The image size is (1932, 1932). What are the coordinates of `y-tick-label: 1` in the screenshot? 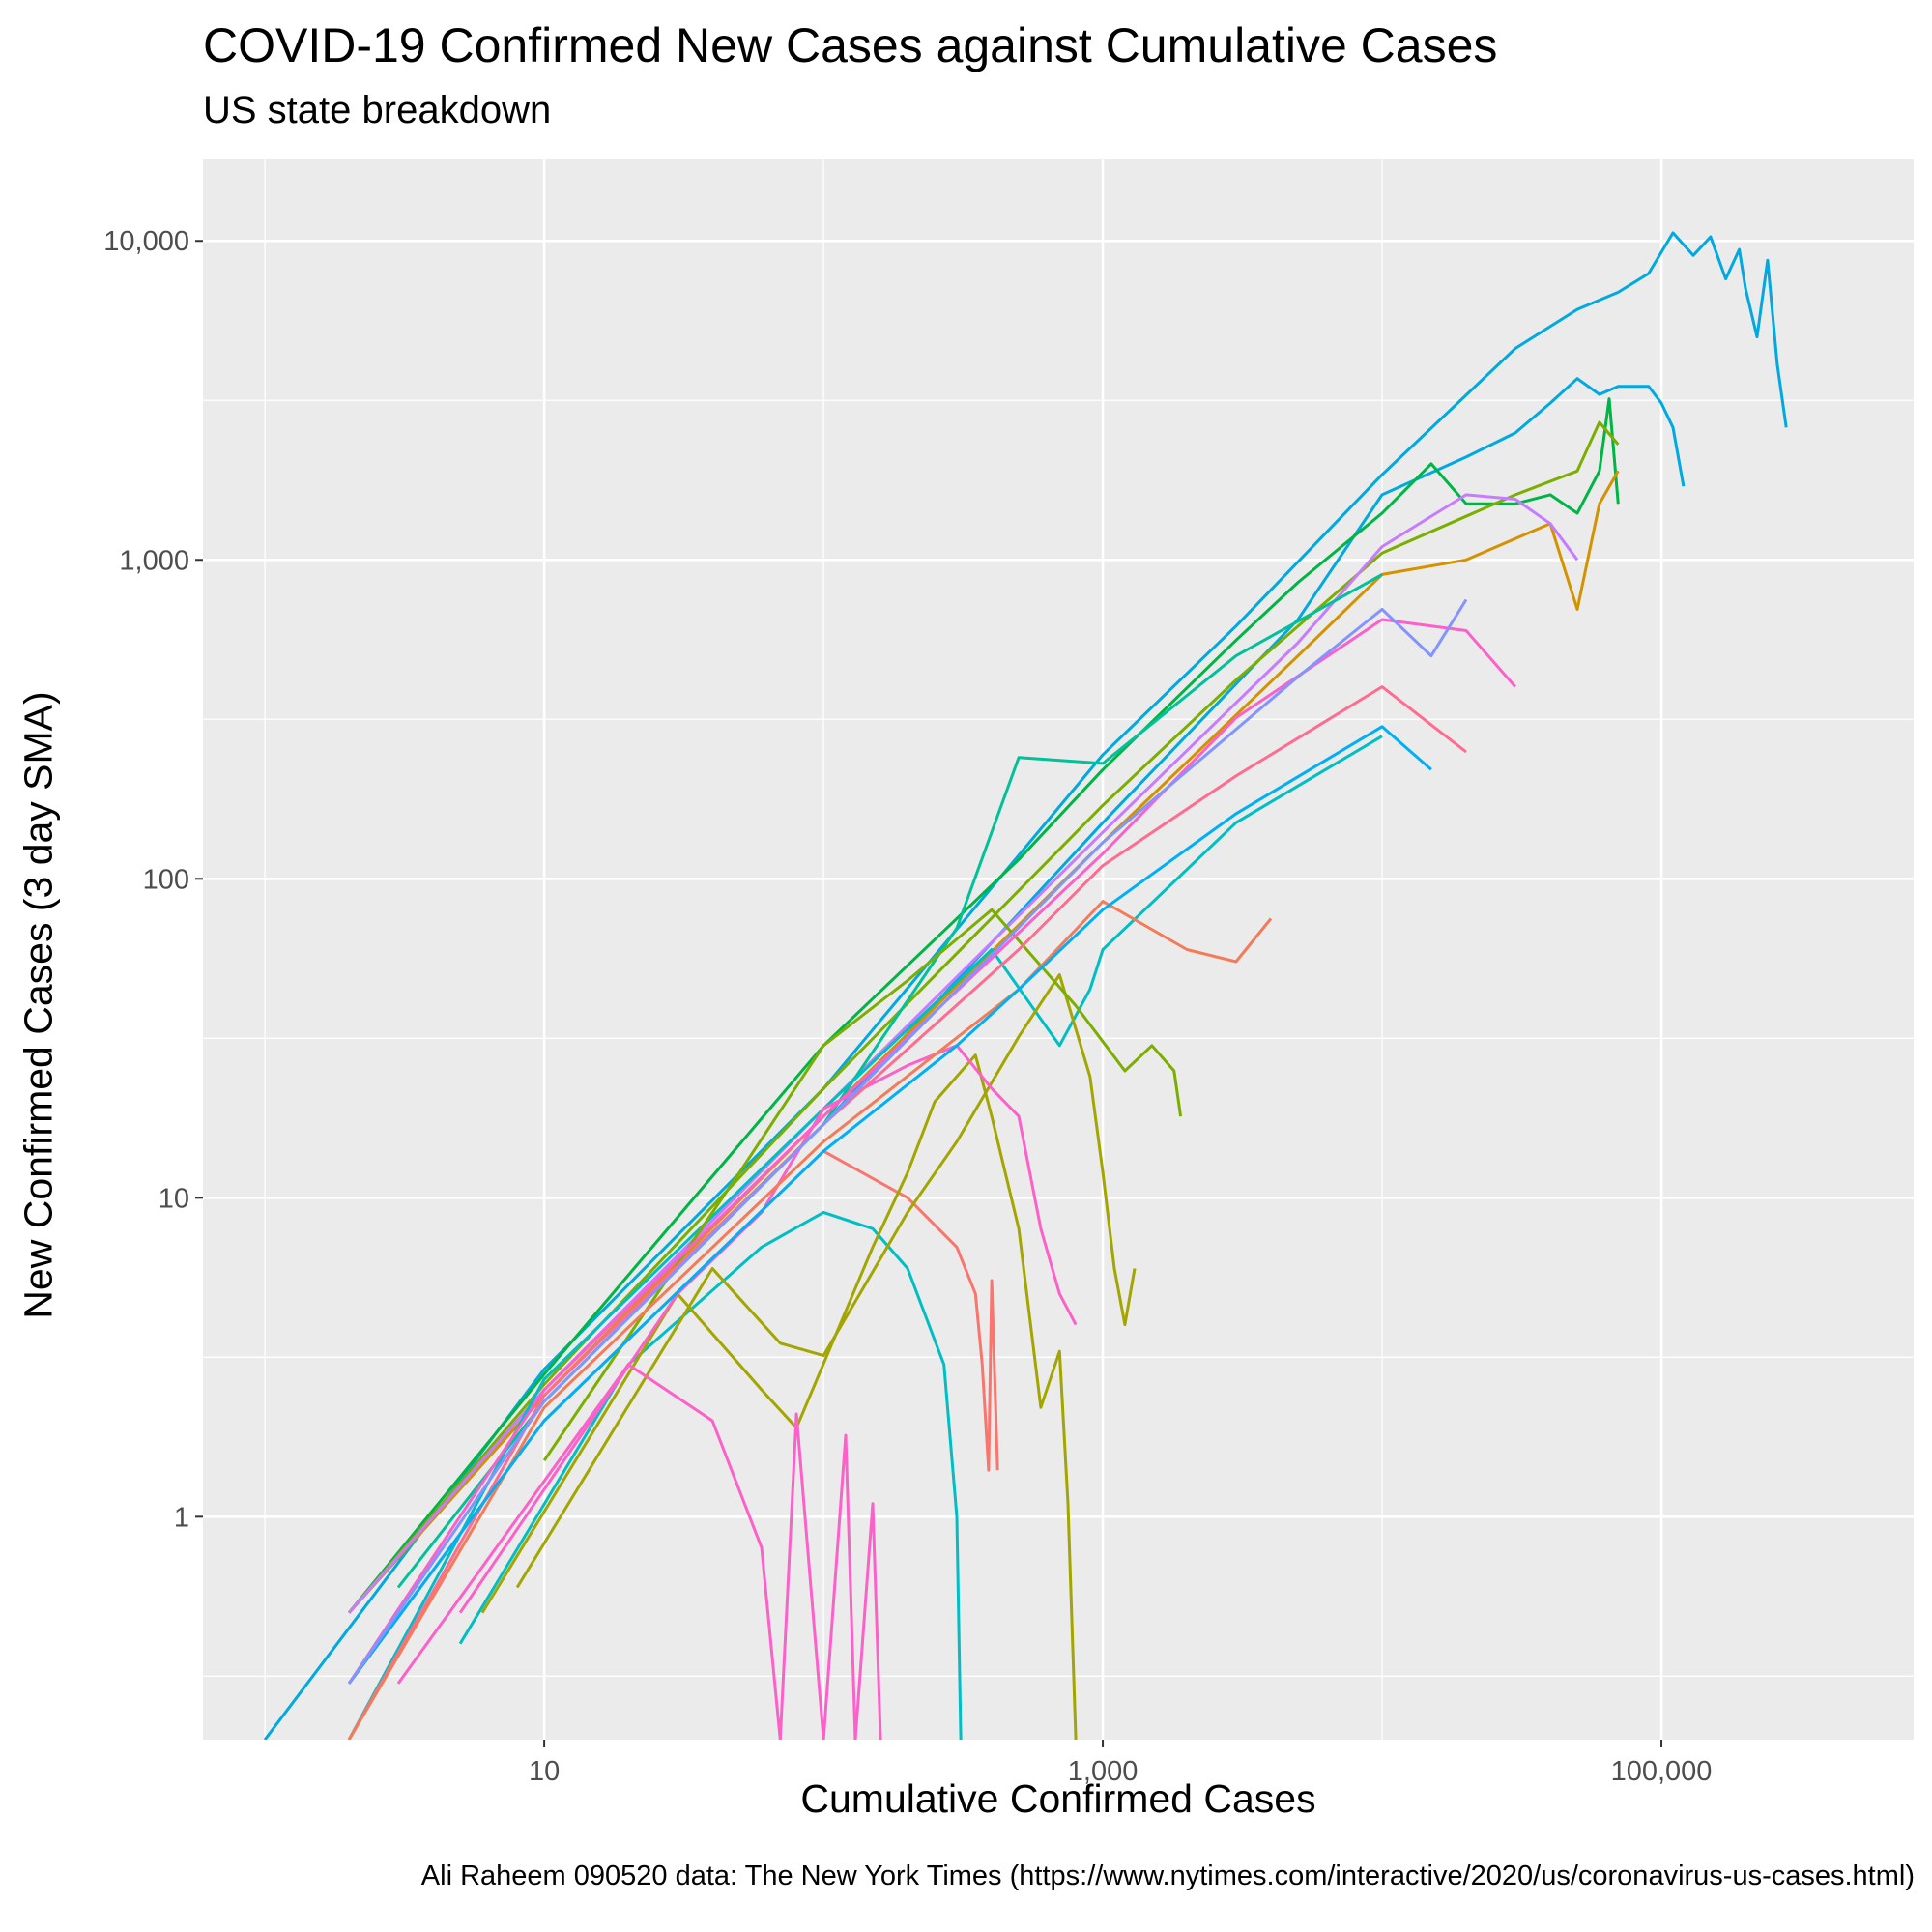 It's located at (181, 1517).